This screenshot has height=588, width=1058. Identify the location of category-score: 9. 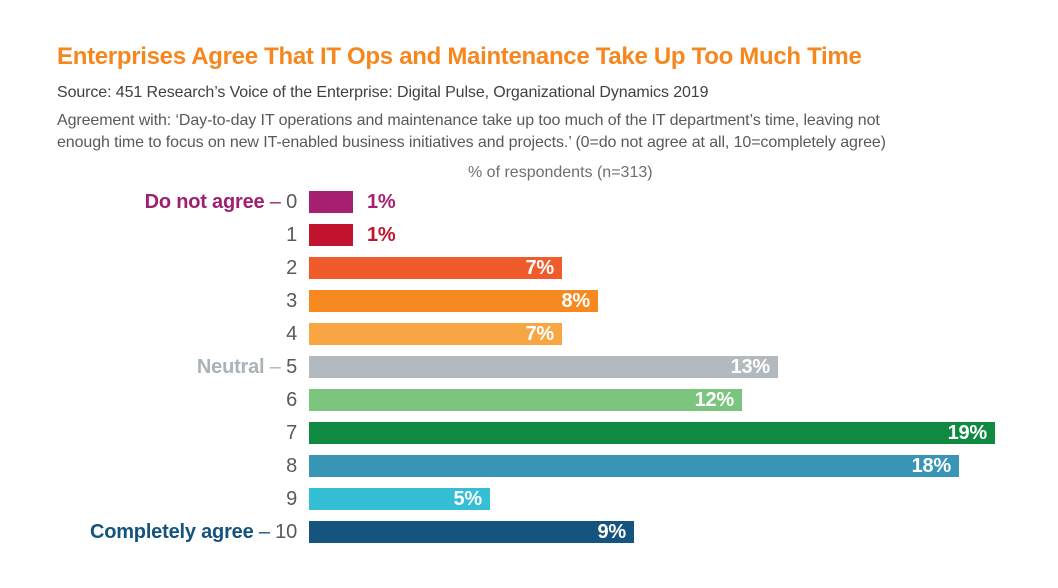
(291, 499).